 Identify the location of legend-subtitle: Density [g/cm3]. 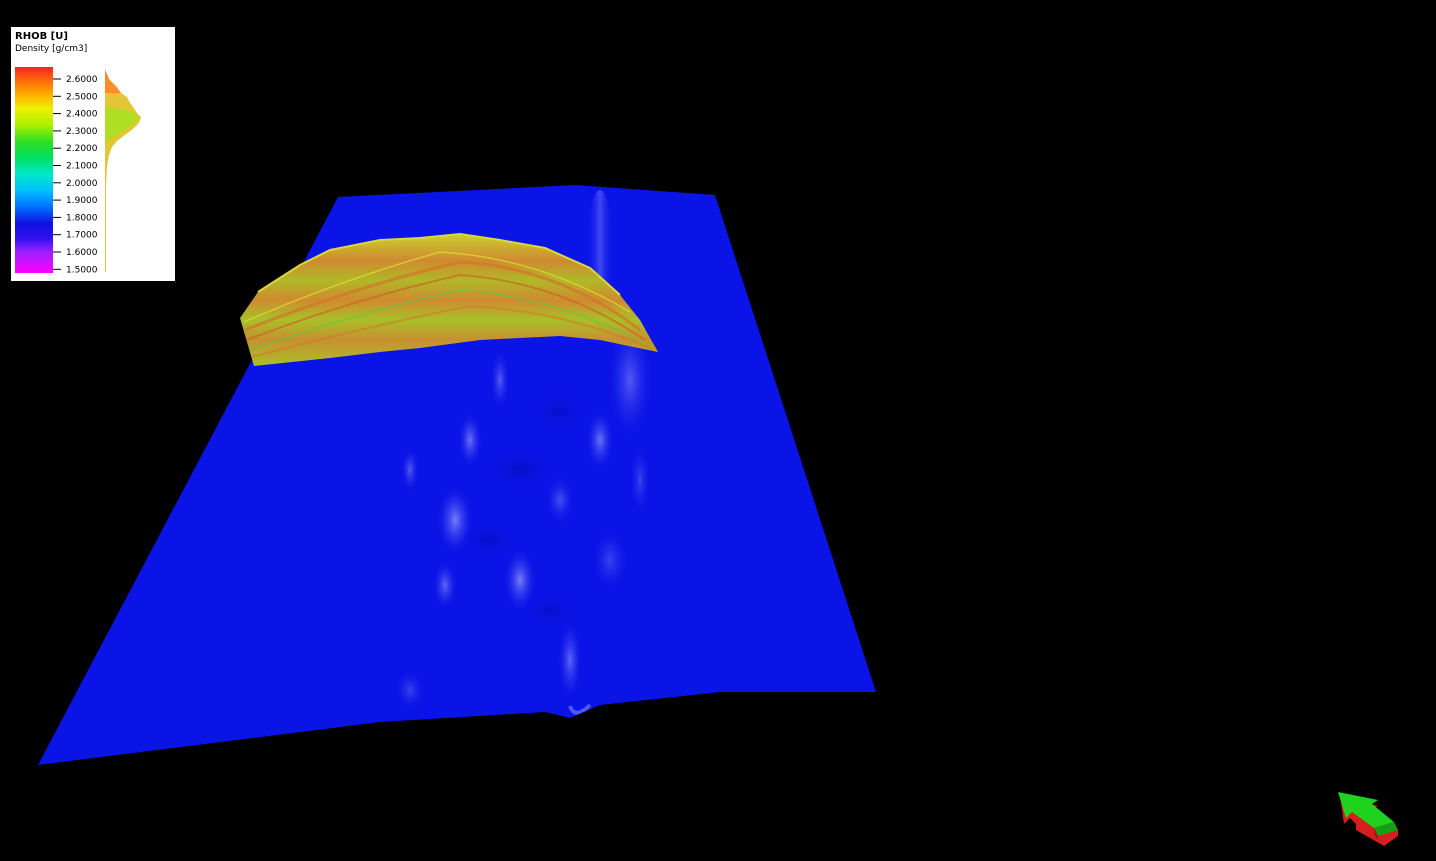
(51, 49).